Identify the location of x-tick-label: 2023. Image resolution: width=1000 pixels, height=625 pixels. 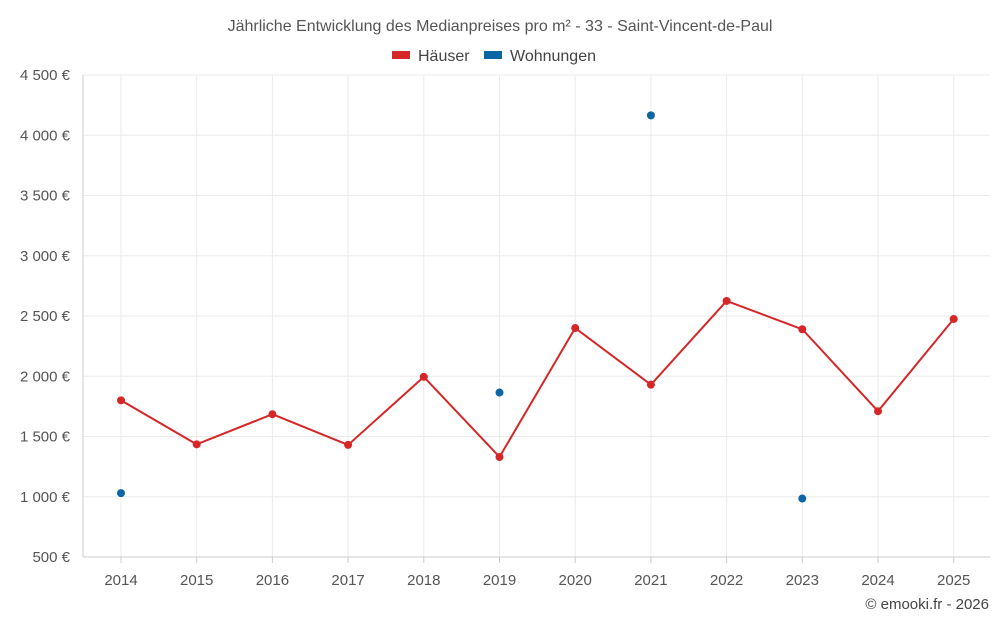
(802, 580).